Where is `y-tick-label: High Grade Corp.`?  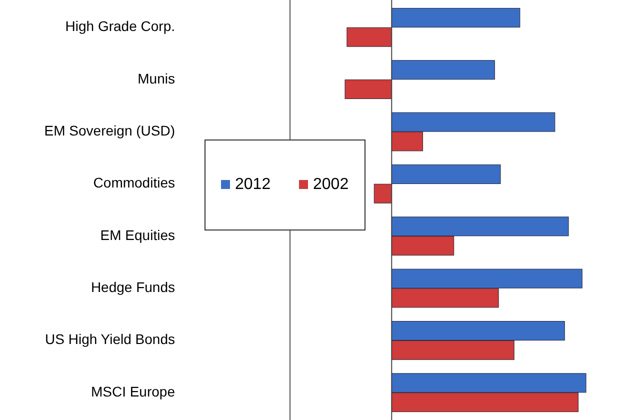
y-tick-label: High Grade Corp. is located at coordinates (120, 26).